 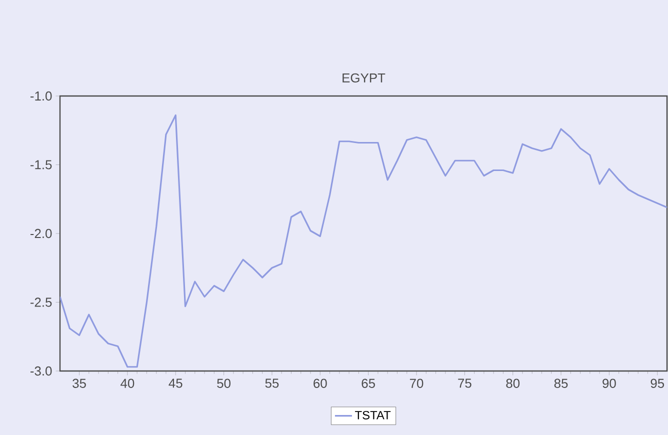 I want to click on x-tick-label: 95, so click(x=657, y=383).